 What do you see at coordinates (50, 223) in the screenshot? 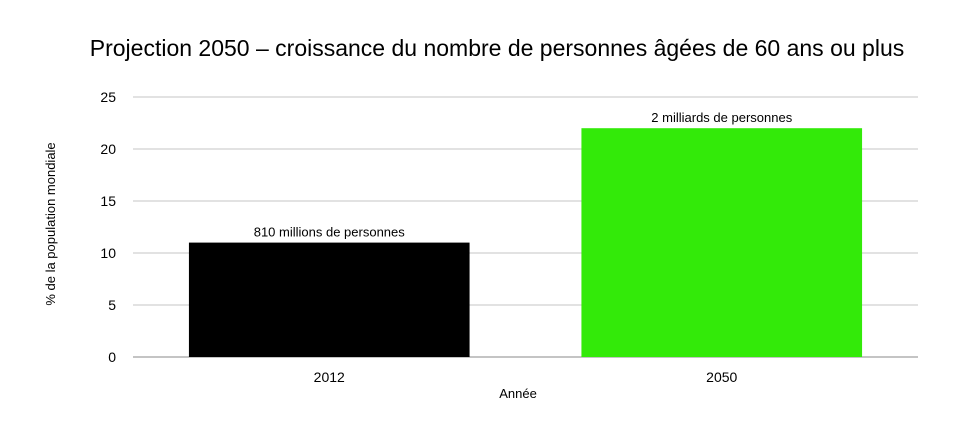
I see `y-axis-title: % de la population mondiale` at bounding box center [50, 223].